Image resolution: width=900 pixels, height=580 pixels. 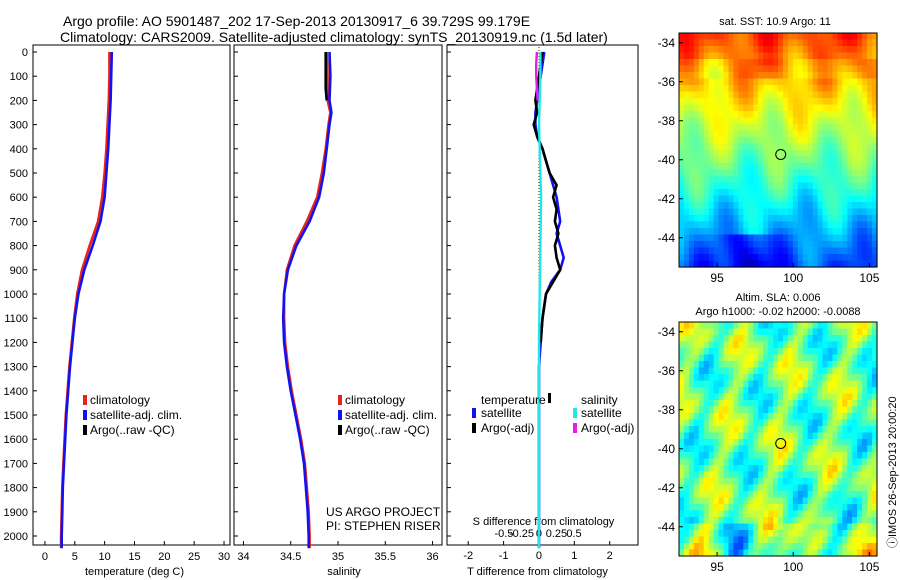 I want to click on legend-swatch, so click(x=85, y=430).